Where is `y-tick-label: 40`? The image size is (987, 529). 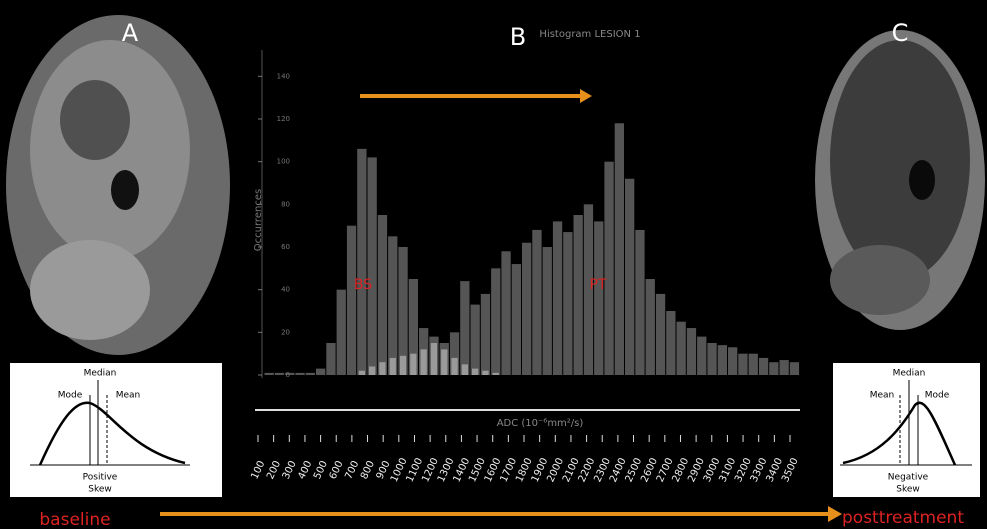
y-tick-label: 40 is located at coordinates (285, 290).